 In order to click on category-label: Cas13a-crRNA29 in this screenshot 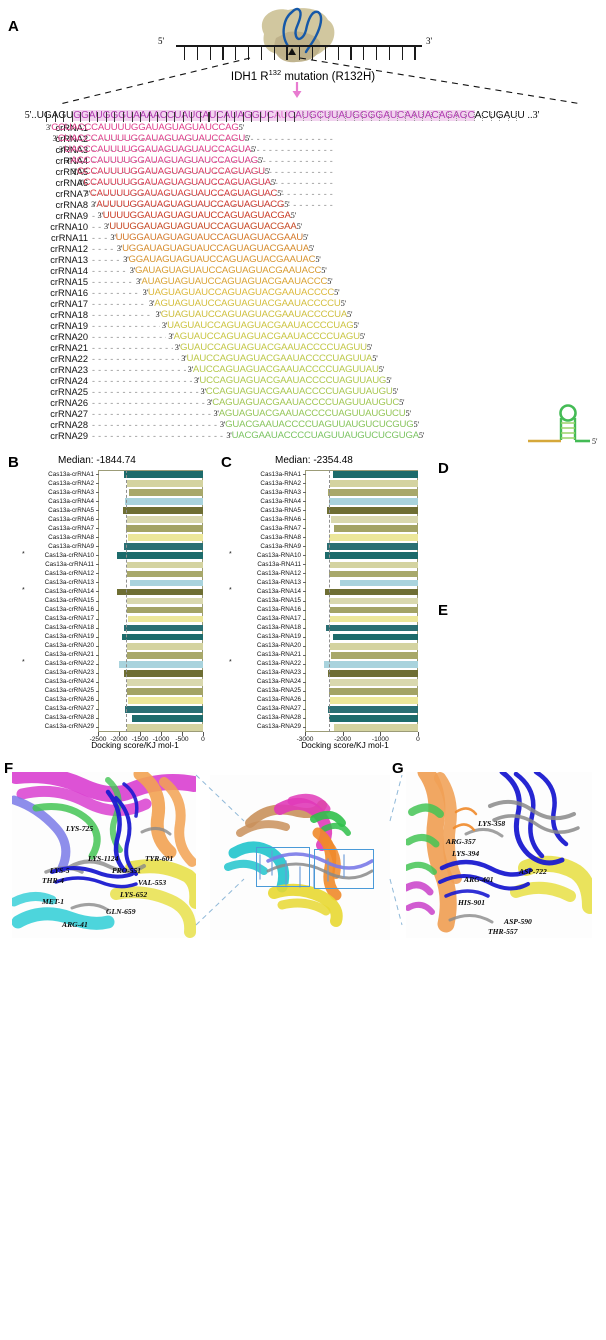, I will do `click(69, 727)`.